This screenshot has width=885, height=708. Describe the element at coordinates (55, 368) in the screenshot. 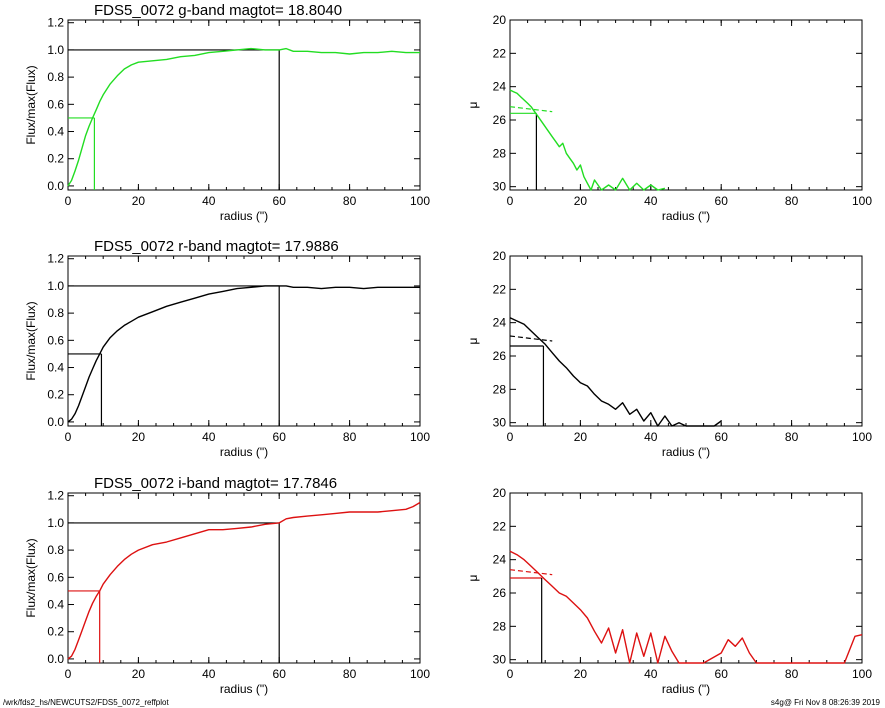

I see `y-tick-label: 0.4` at that location.